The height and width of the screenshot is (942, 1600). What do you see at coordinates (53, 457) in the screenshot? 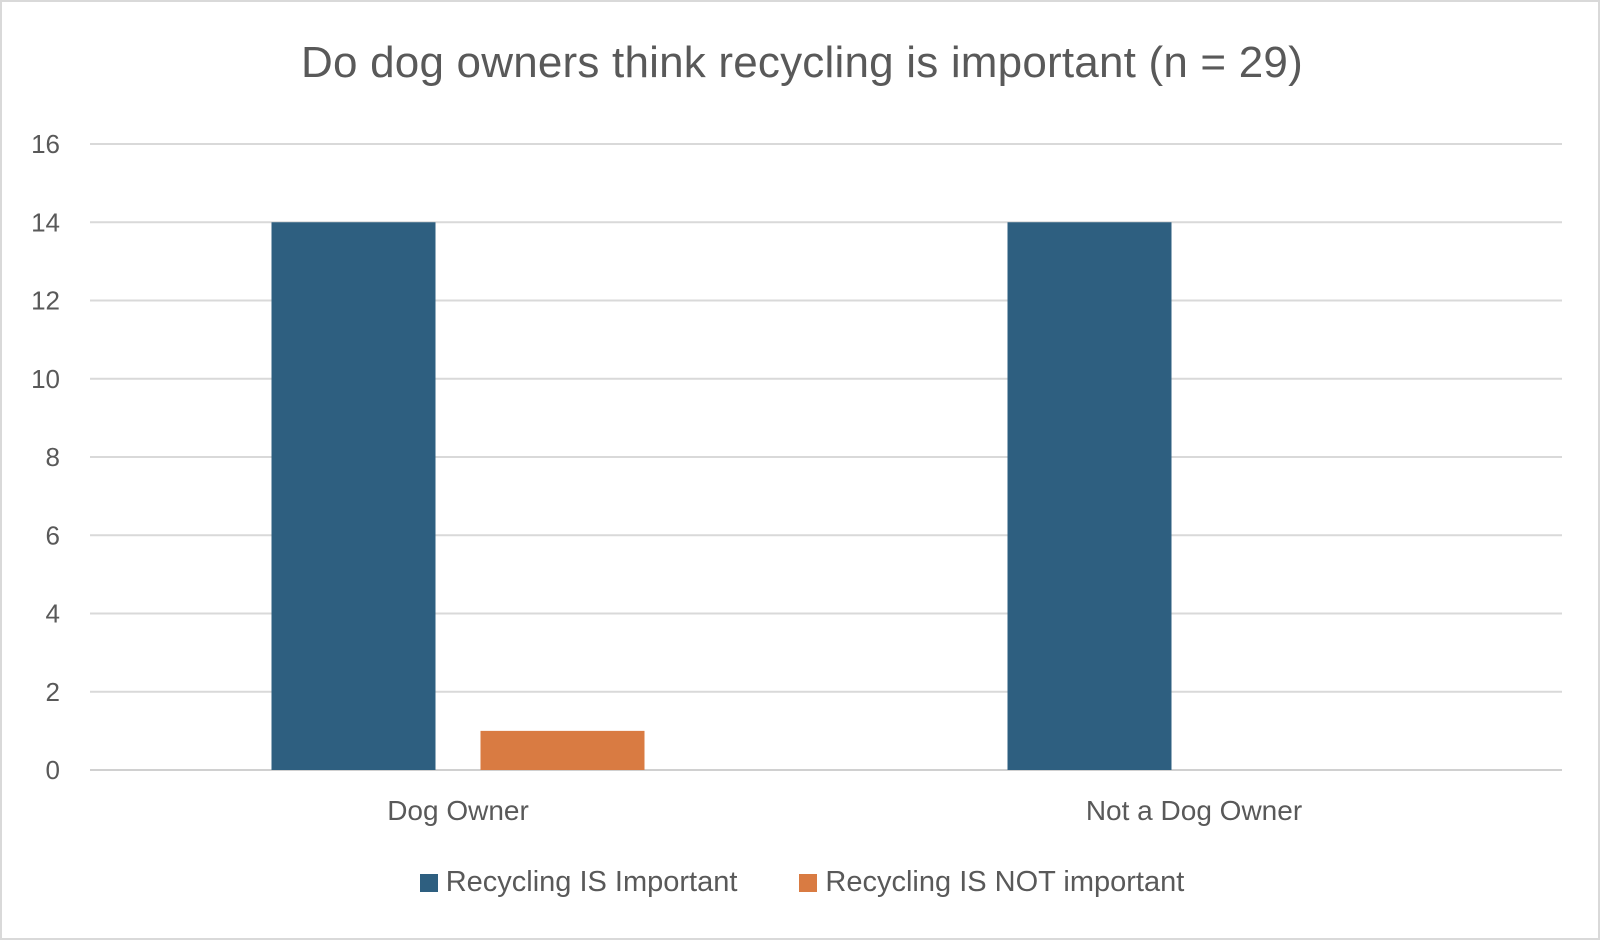
I see `y-tick-label-8: 8` at bounding box center [53, 457].